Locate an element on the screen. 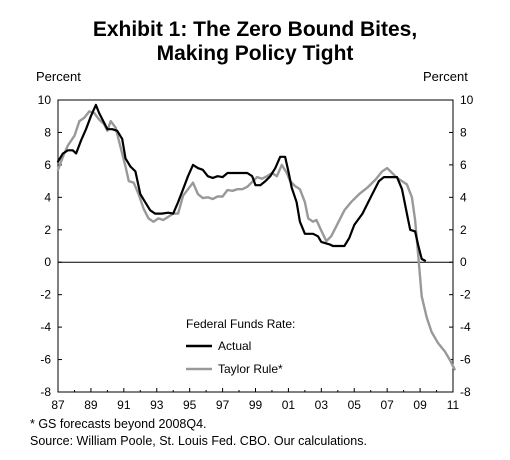 This screenshot has width=510, height=460. y-tick-label-right: 0 is located at coordinates (463, 262).